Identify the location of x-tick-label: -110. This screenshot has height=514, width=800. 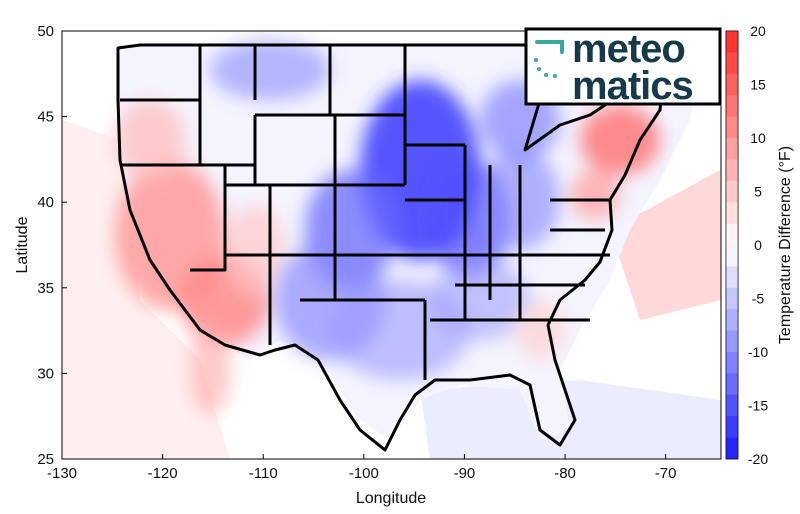
(263, 473).